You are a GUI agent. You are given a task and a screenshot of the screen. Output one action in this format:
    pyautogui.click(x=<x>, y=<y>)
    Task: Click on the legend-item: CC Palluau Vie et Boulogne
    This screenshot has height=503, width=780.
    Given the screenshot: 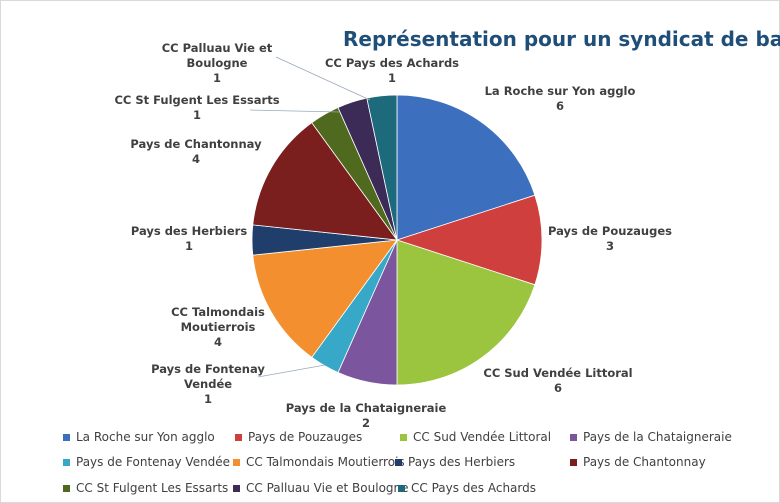 What is the action you would take?
    pyautogui.click(x=321, y=488)
    